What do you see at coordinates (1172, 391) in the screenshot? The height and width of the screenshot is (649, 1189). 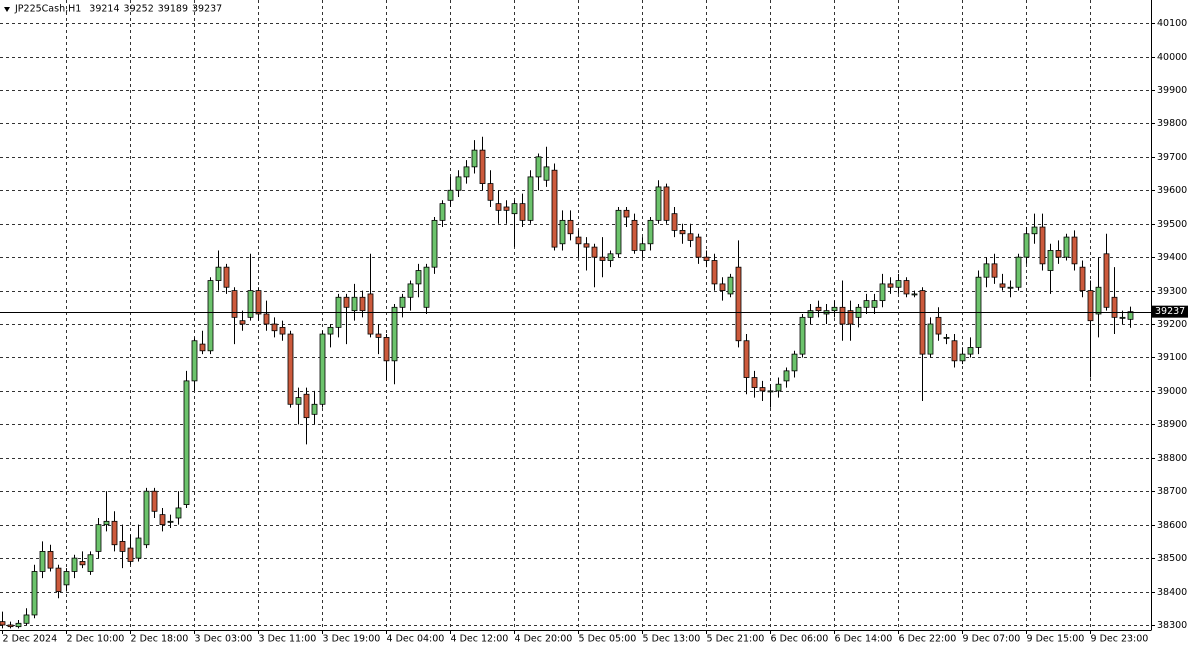 I see `y-tick-label: 39000` at bounding box center [1172, 391].